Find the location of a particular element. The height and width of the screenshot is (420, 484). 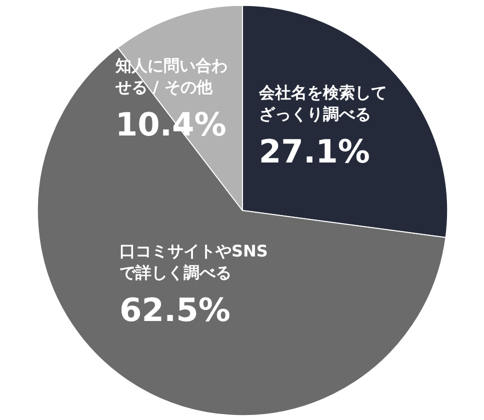

slice-label: 口コミサイトやSNSで詳しく調べる is located at coordinates (193, 261).